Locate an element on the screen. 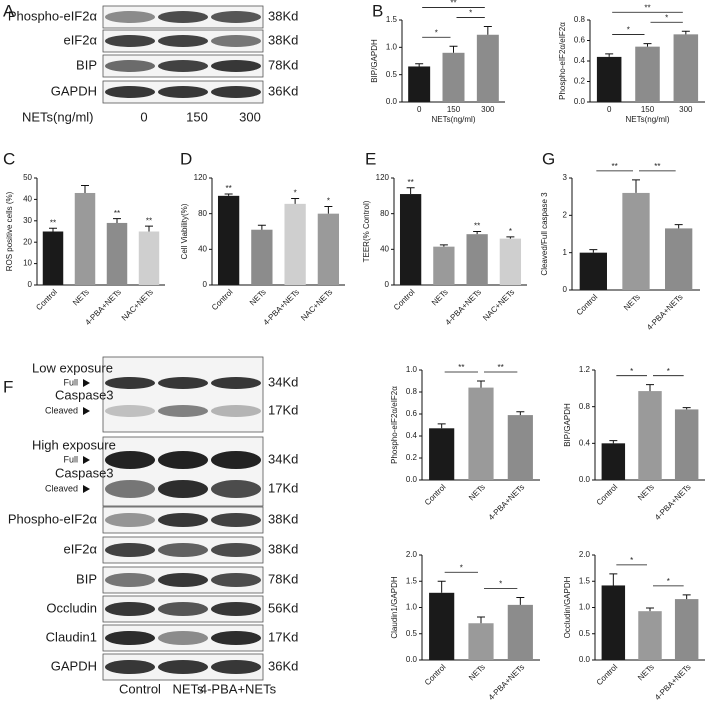 The width and height of the screenshot is (718, 706). y-tick-label: 3 is located at coordinates (565, 177).